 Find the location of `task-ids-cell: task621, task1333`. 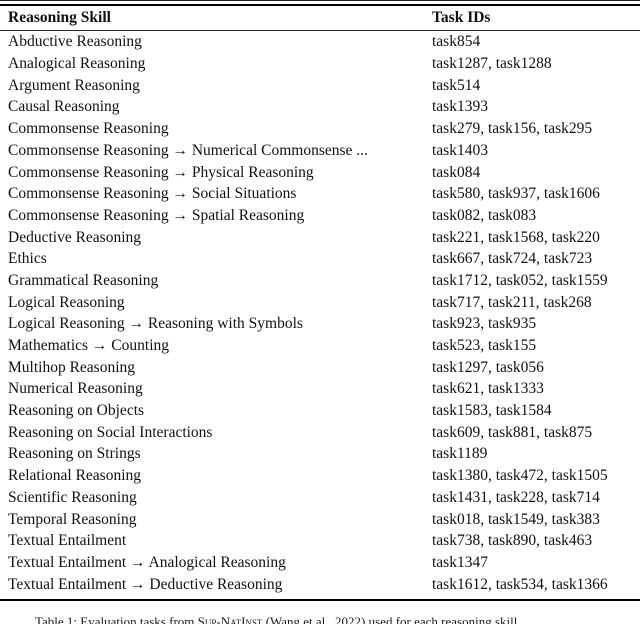

task-ids-cell: task621, task1333 is located at coordinates (488, 389).